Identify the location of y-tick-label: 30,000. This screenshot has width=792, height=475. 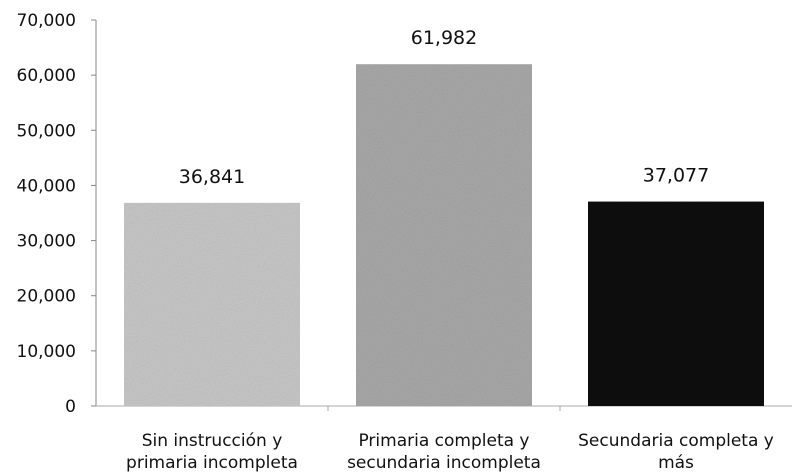
(46, 242).